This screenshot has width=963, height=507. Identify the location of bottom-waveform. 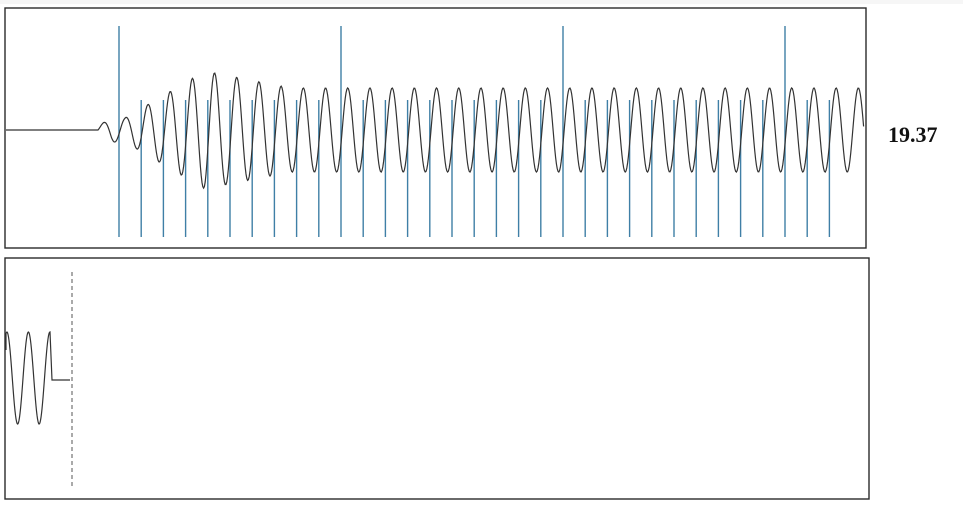
(37, 377).